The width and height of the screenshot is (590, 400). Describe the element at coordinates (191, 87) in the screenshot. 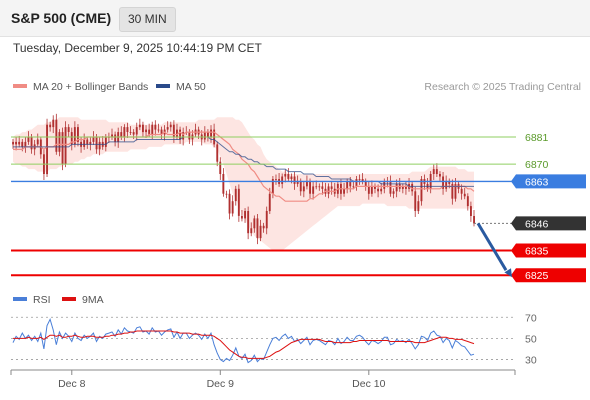

I see `ma50-legend-label: MA 50` at that location.